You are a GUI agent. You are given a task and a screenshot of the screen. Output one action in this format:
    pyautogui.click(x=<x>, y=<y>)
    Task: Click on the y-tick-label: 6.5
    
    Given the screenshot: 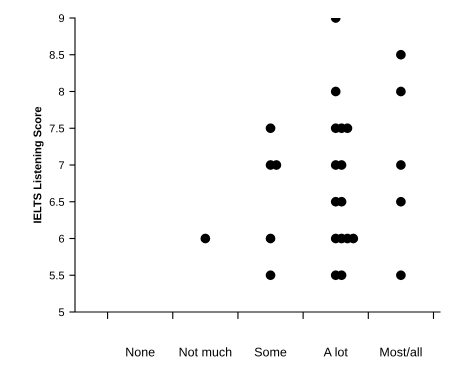 What is the action you would take?
    pyautogui.click(x=57, y=202)
    